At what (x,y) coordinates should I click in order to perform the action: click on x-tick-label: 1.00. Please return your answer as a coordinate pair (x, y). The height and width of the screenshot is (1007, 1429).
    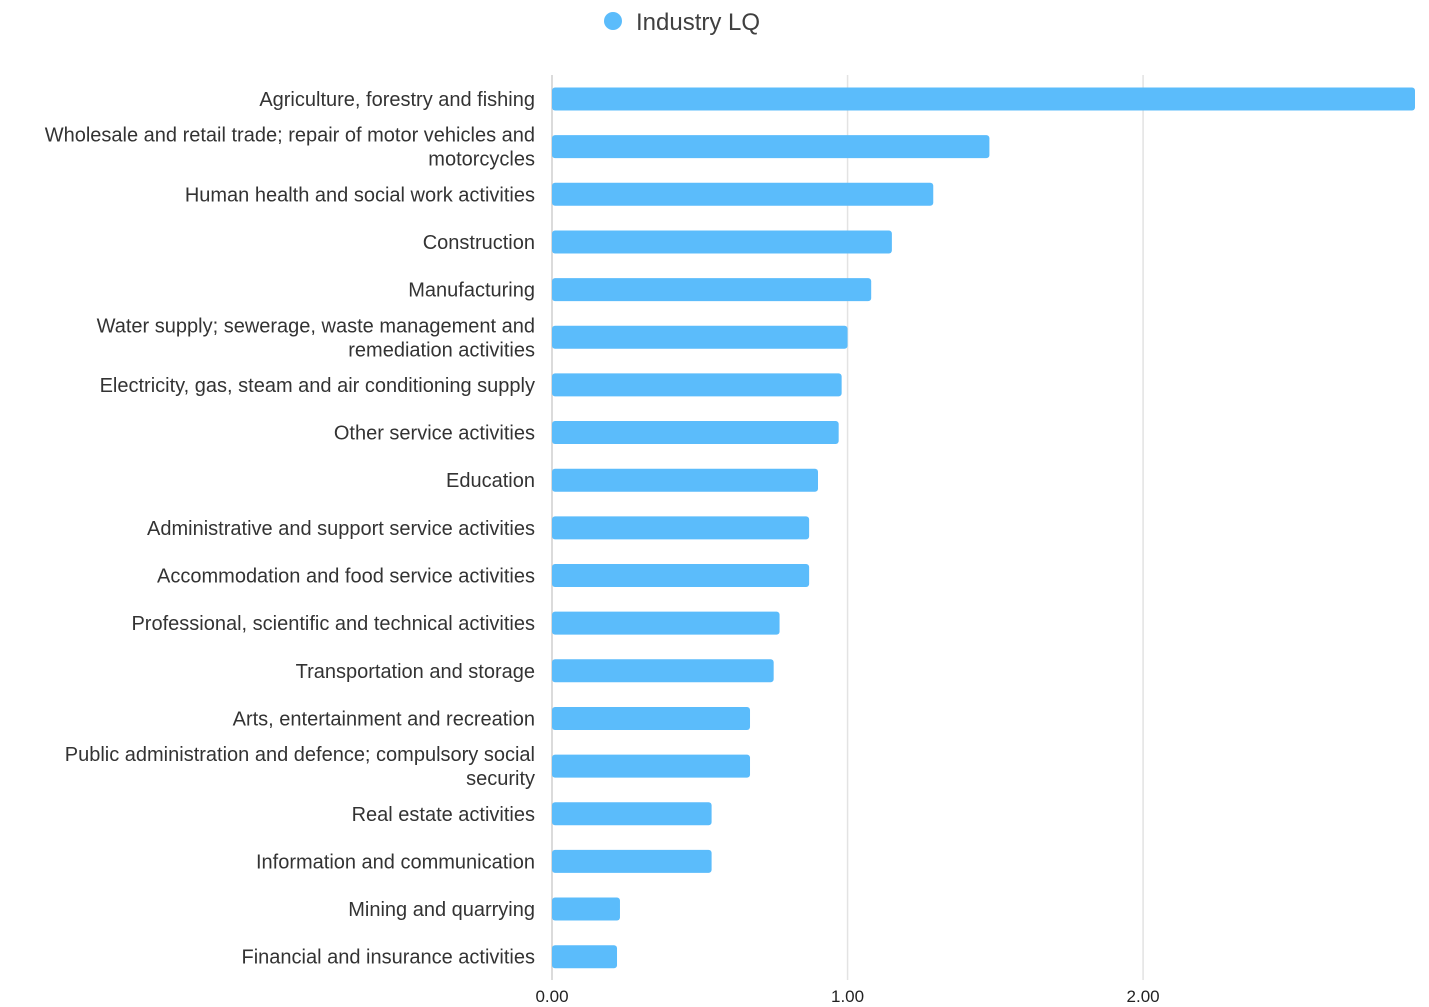
    Looking at the image, I should click on (847, 996).